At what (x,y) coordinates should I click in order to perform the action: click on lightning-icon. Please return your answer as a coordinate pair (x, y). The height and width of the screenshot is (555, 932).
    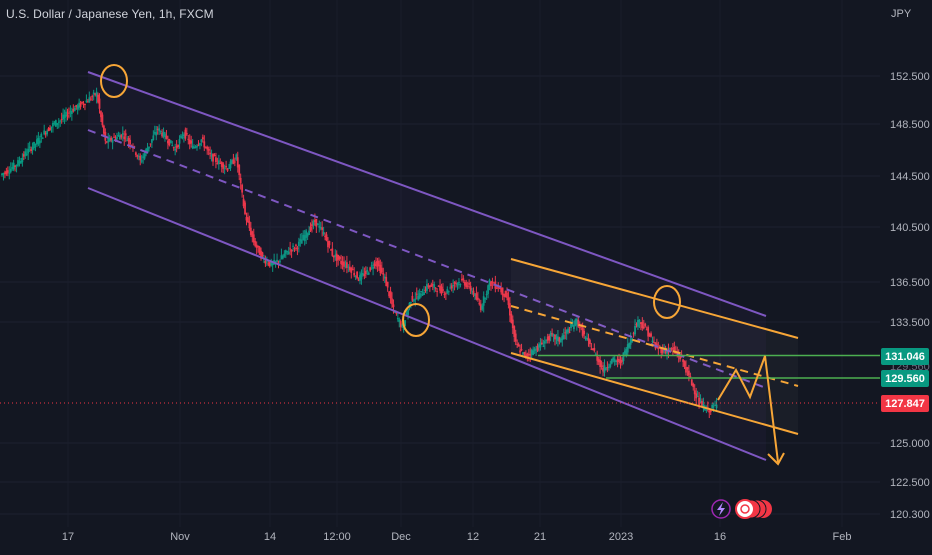
    Looking at the image, I should click on (721, 509).